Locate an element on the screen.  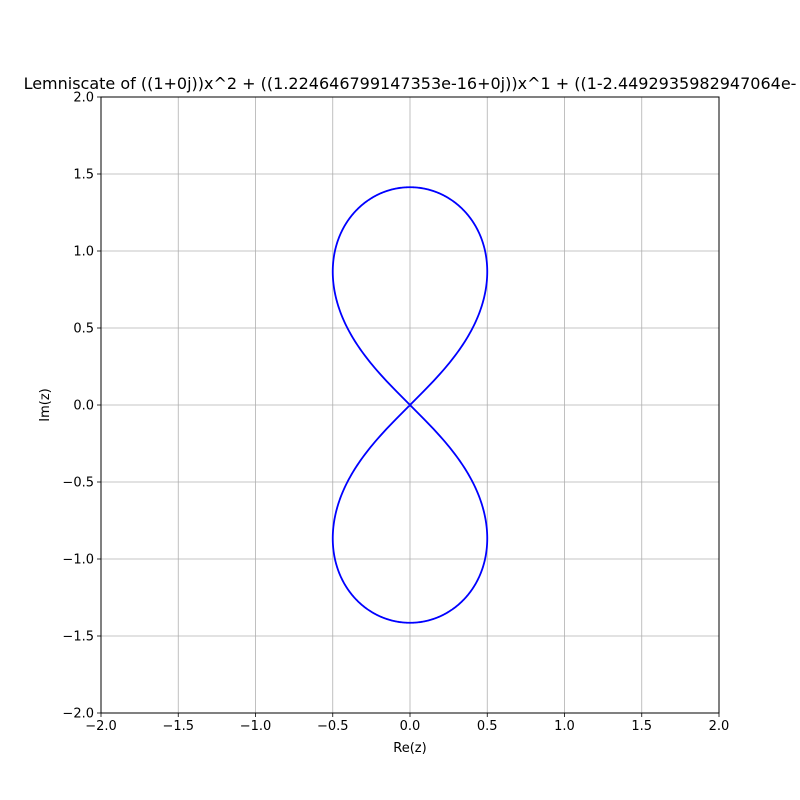
x-tick-label: −1.0 is located at coordinates (256, 726).